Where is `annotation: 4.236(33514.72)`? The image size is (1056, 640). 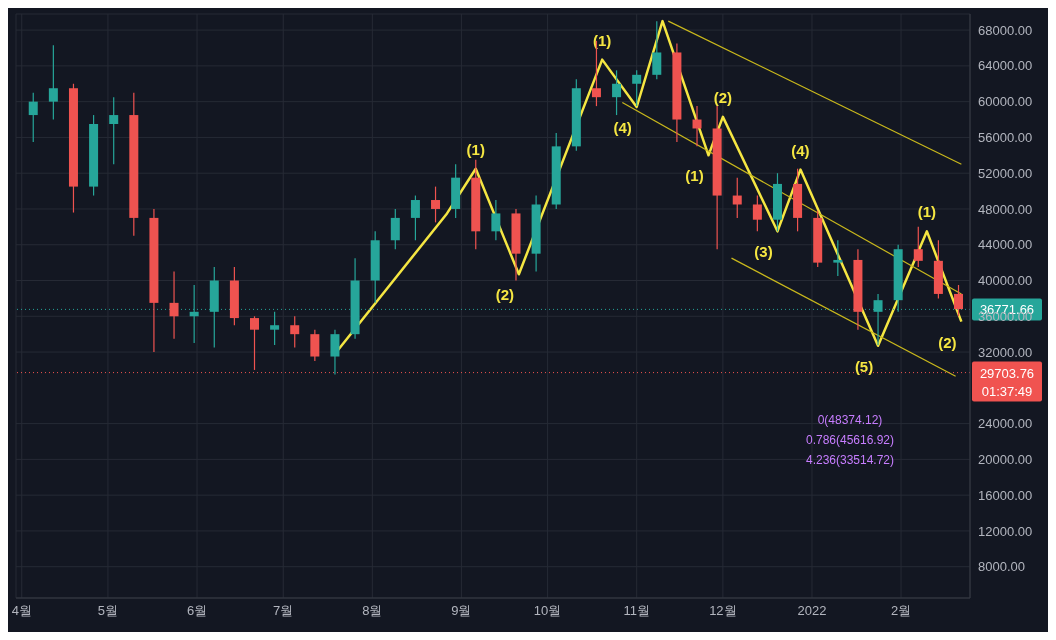 annotation: 4.236(33514.72) is located at coordinates (850, 460).